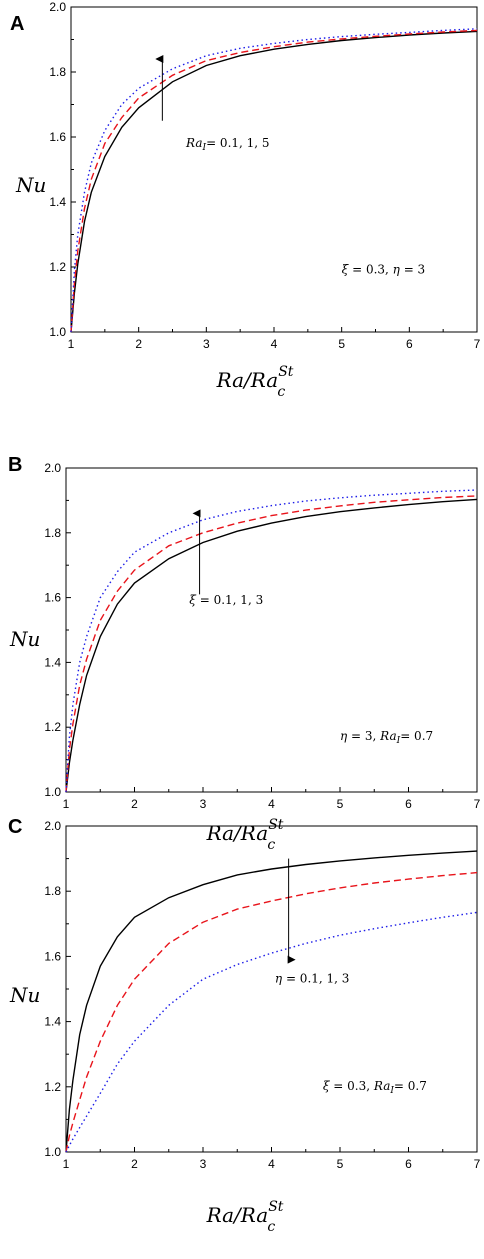 This screenshot has width=484, height=1259. What do you see at coordinates (17, 24) in the screenshot?
I see `panel-label: A` at bounding box center [17, 24].